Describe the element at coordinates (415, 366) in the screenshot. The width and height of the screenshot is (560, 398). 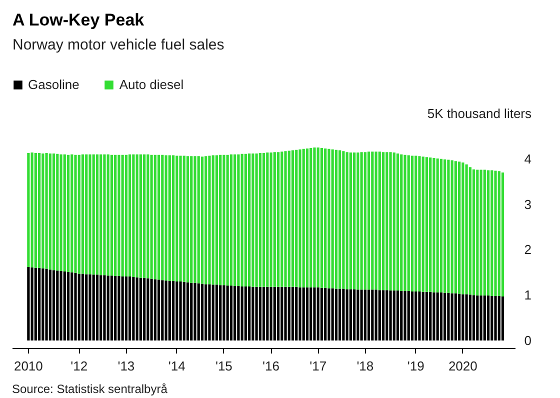
I see `x-tick-label: '19` at that location.